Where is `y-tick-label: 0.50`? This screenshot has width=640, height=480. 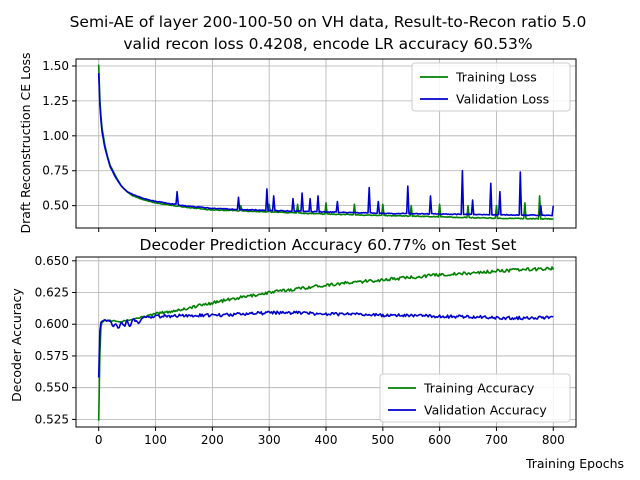 y-tick-label: 0.50 is located at coordinates (55, 206).